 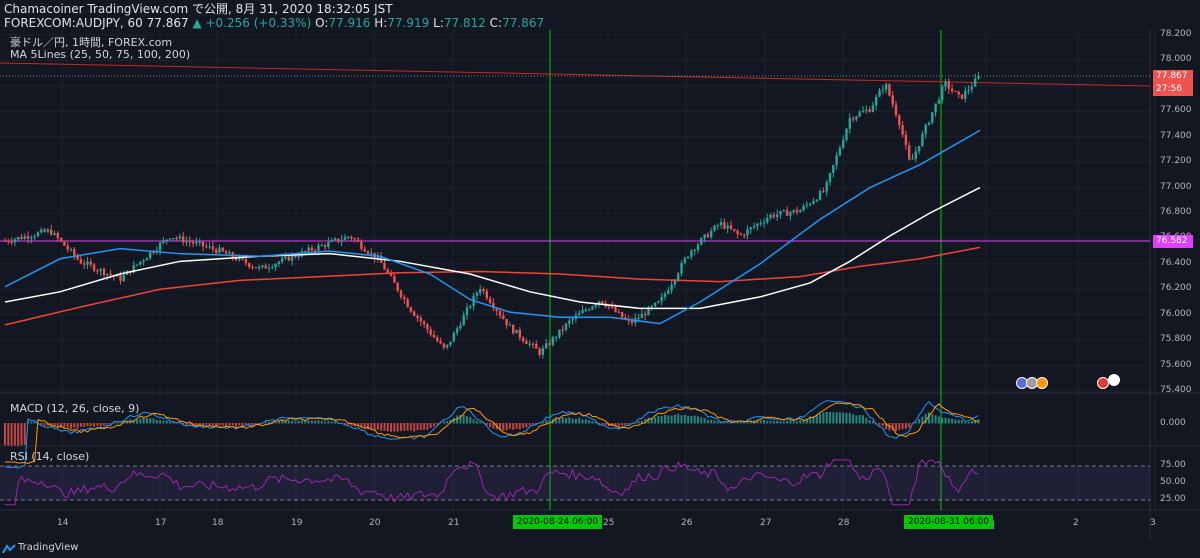 What do you see at coordinates (91, 42) in the screenshot?
I see `chart-title-legend: 豪ドル／円, 1時間, FOREX.com` at bounding box center [91, 42].